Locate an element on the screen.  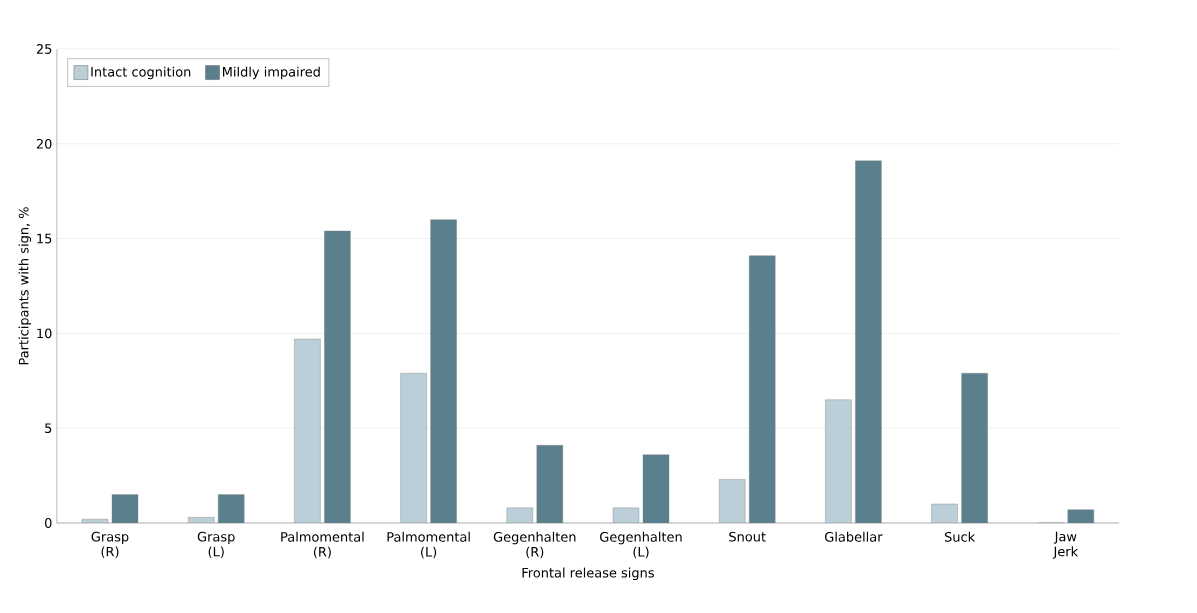
x-tick-label: Glabellar is located at coordinates (854, 536).